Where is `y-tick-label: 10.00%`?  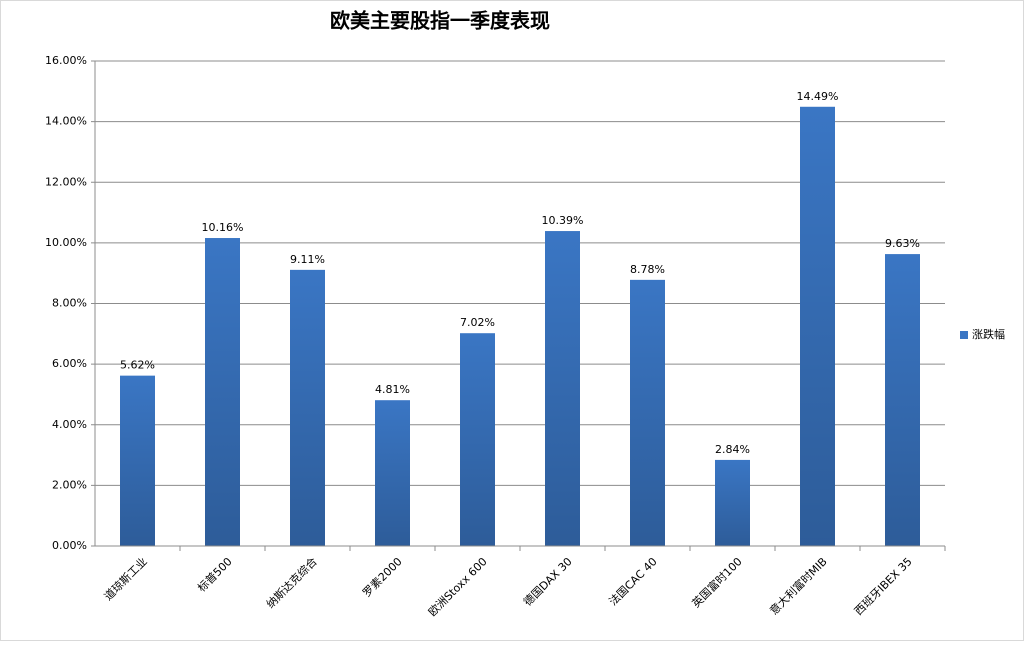
y-tick-label: 10.00% is located at coordinates (66, 242).